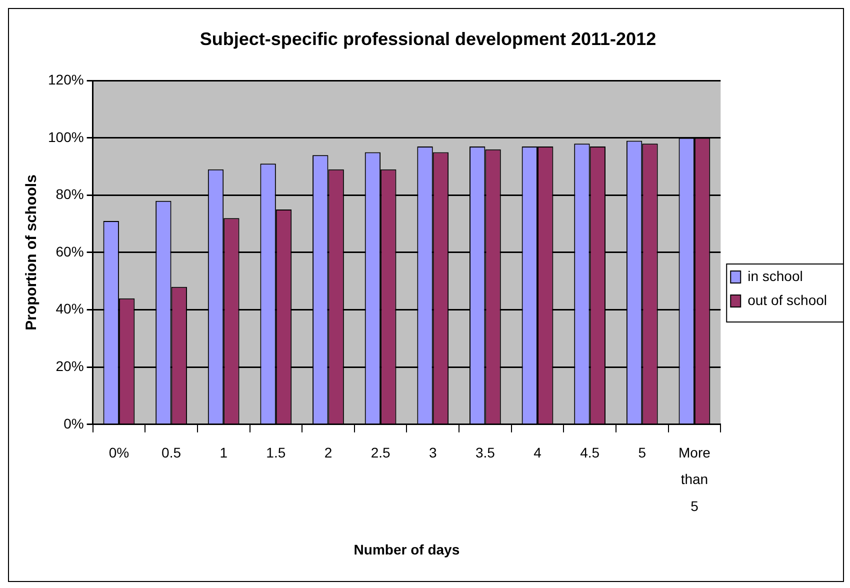  What do you see at coordinates (694, 479) in the screenshot?
I see `x-tick-label: More than 5` at bounding box center [694, 479].